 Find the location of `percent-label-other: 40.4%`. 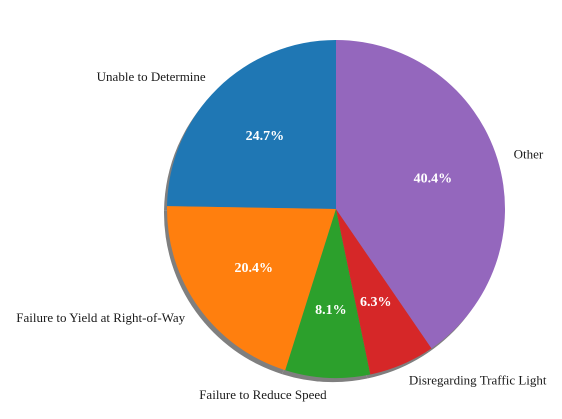

percent-label-other: 40.4% is located at coordinates (433, 179).